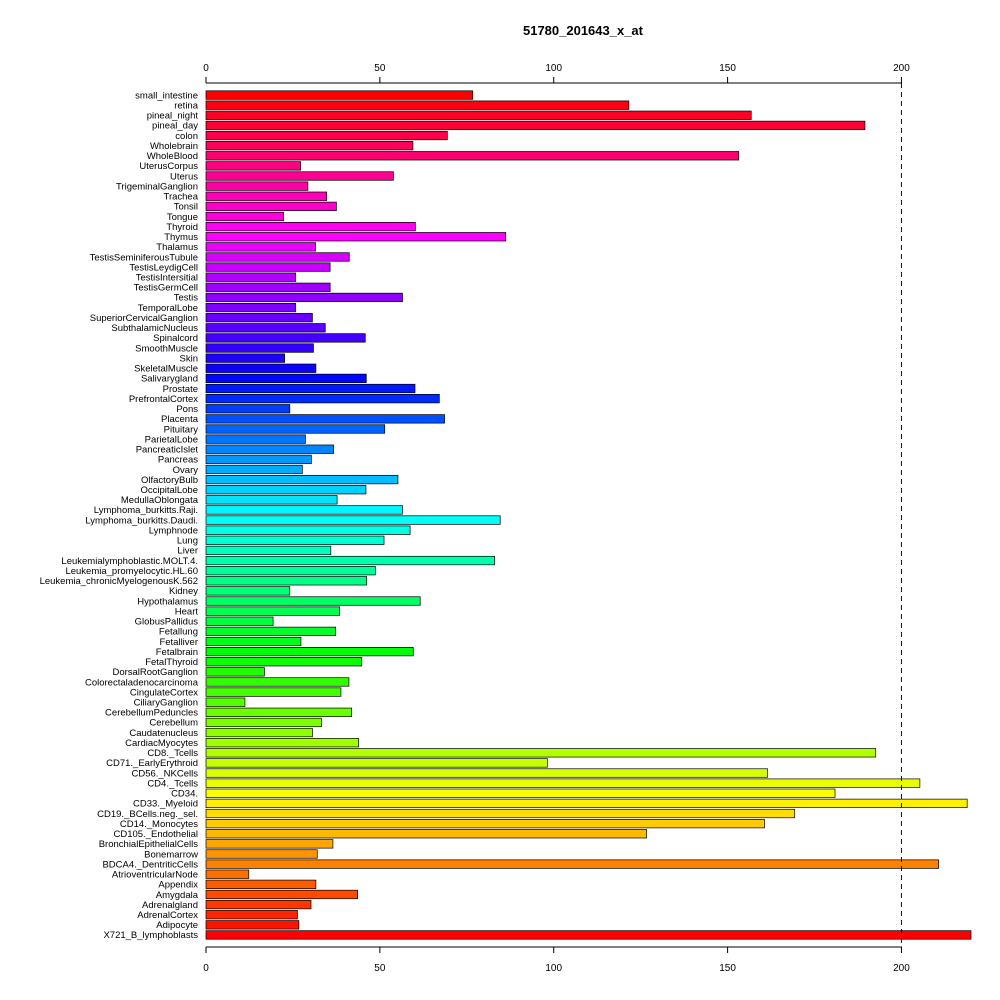 The height and width of the screenshot is (1000, 1000). I want to click on bar-CD33._Myeloid, so click(586, 803).